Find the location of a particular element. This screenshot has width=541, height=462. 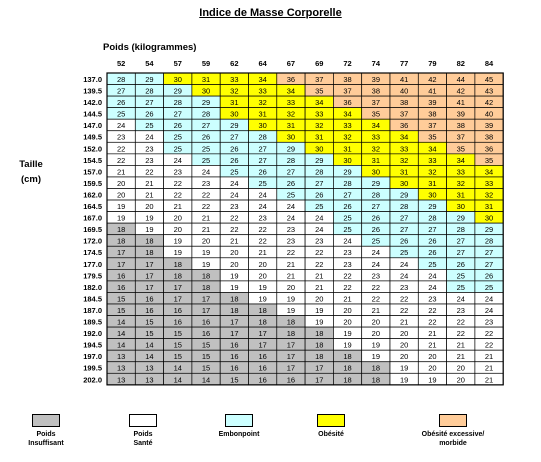

weight-header: 74 is located at coordinates (376, 63).